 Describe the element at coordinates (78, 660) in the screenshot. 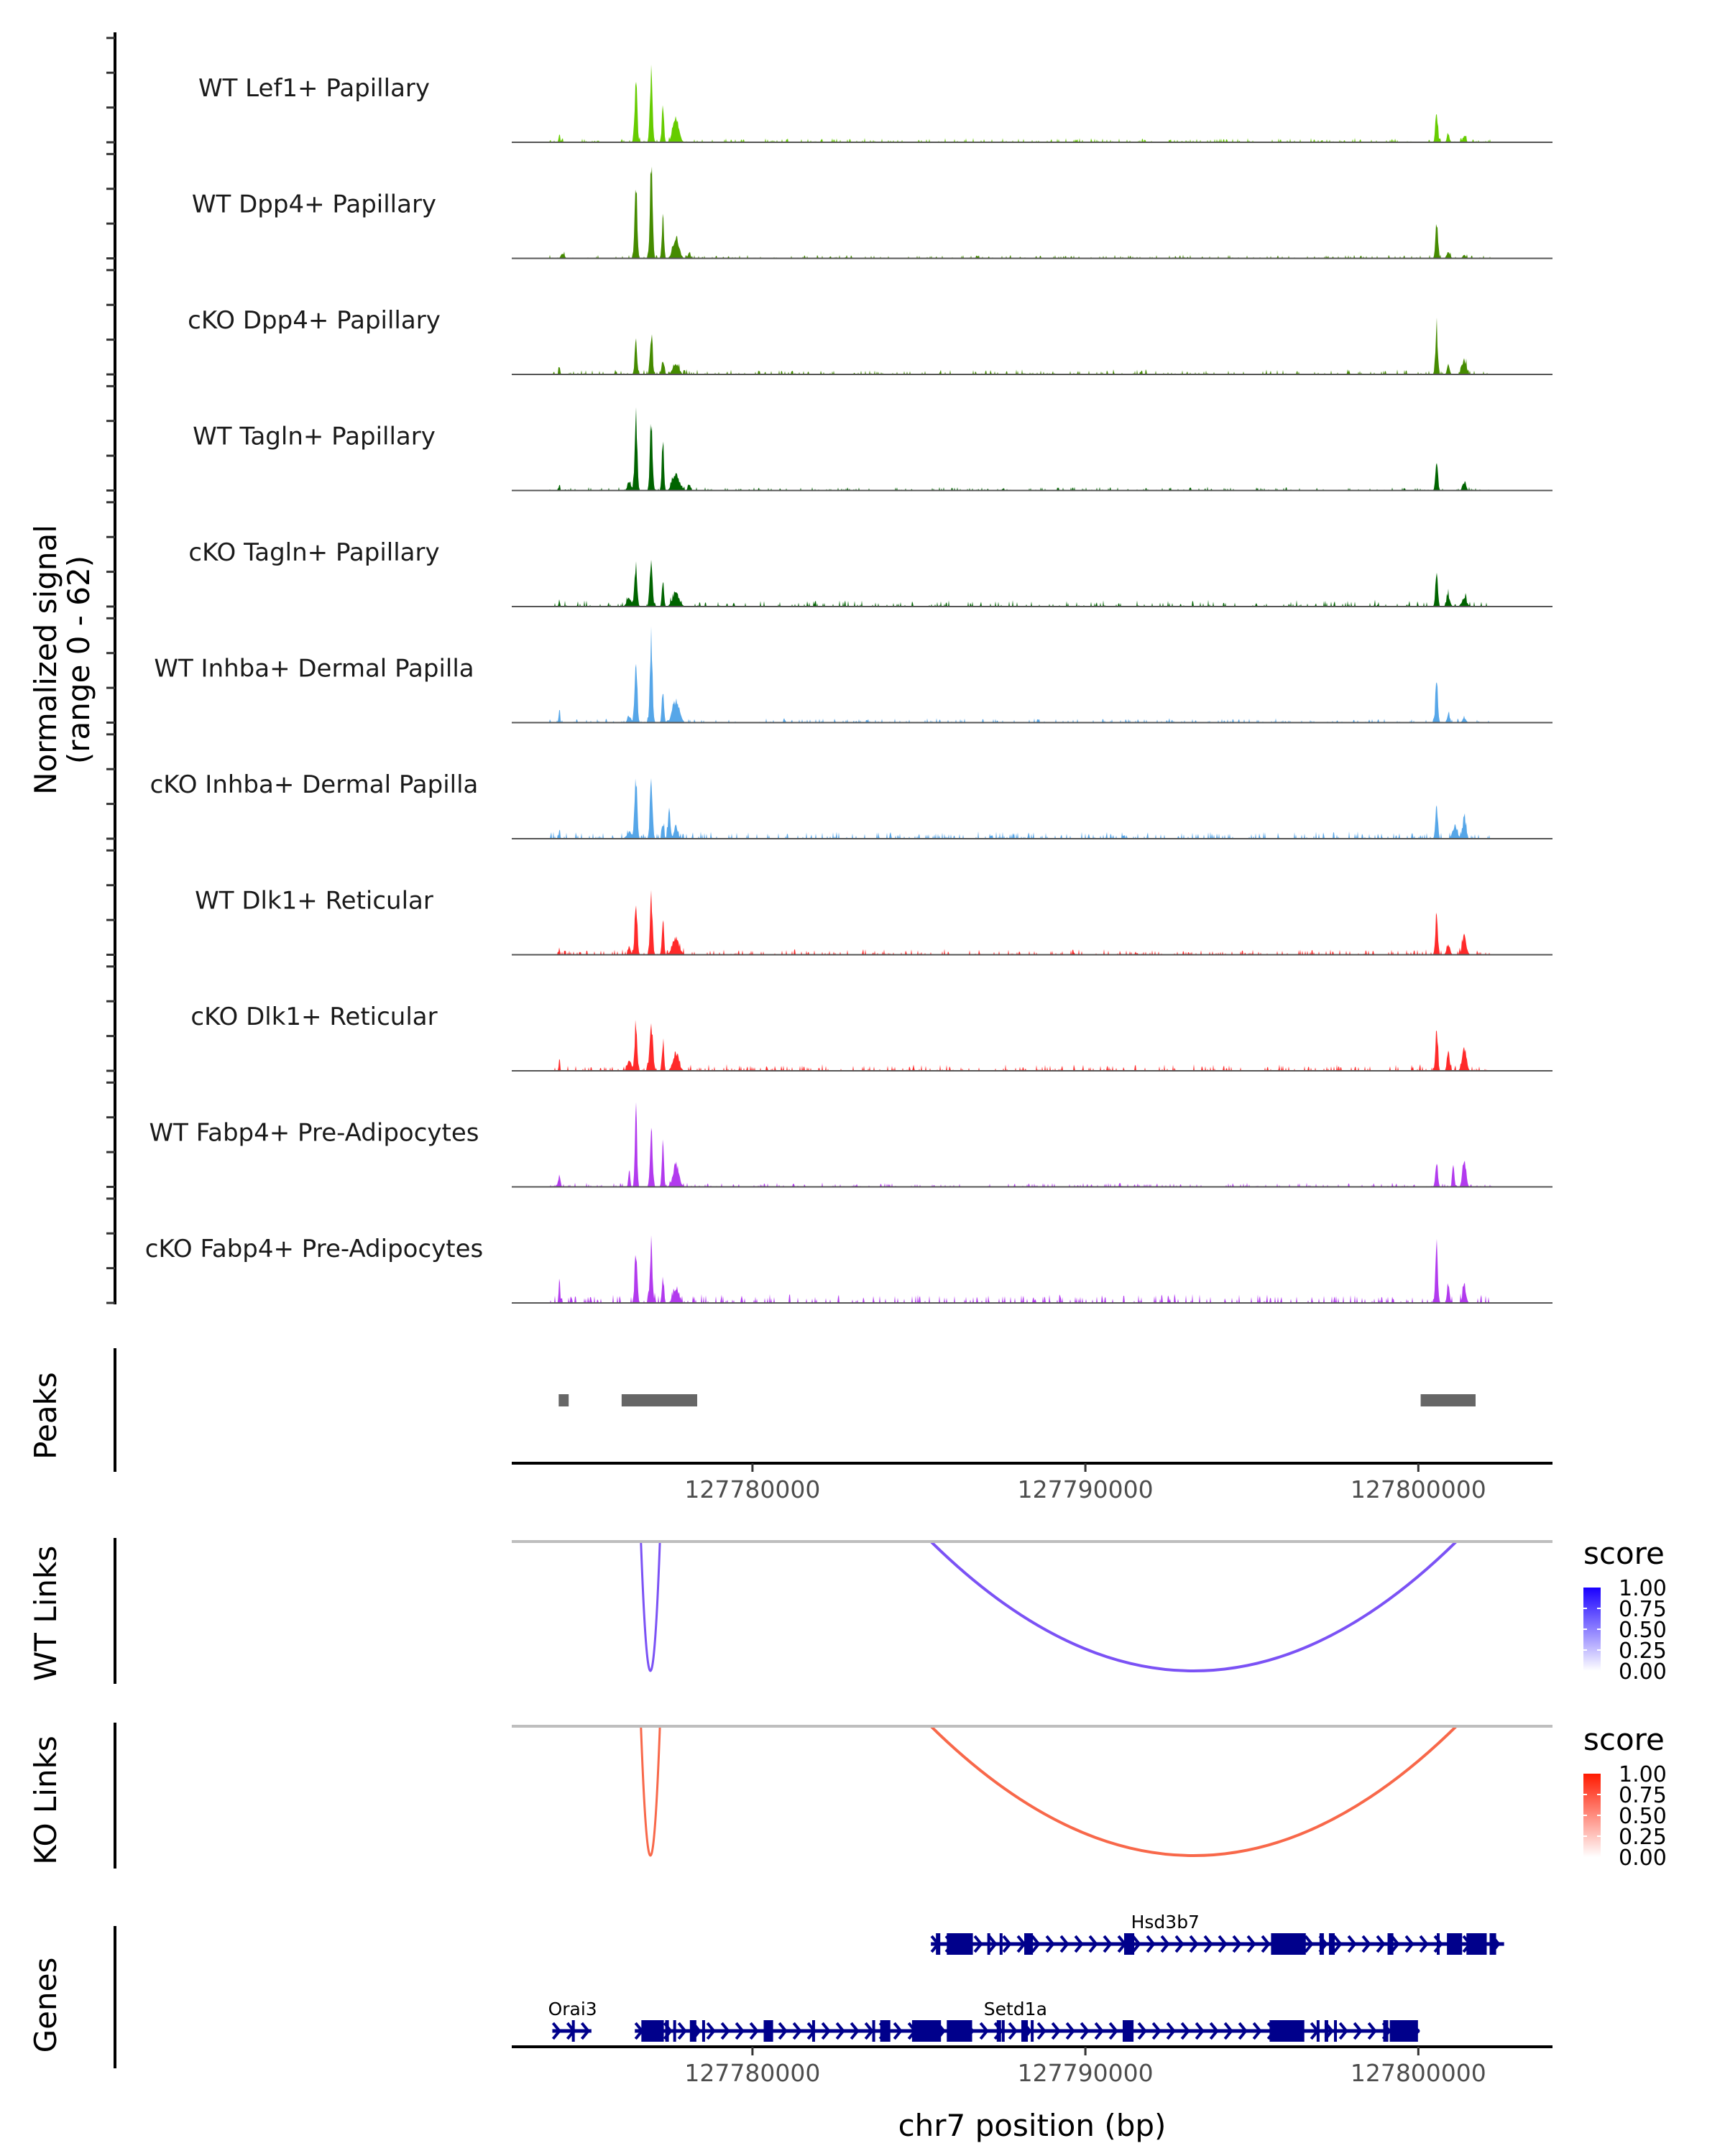

I see `coverage-ylabel-line2: (range 0 - 62)` at that location.